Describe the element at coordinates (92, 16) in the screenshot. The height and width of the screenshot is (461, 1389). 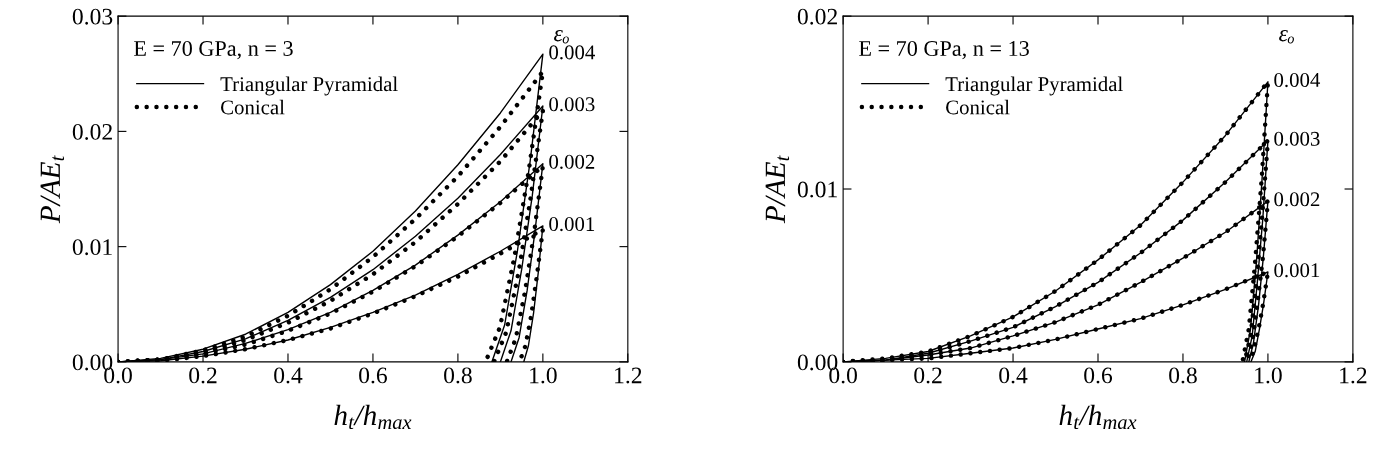
I see `y-tick-label: 0.03` at that location.